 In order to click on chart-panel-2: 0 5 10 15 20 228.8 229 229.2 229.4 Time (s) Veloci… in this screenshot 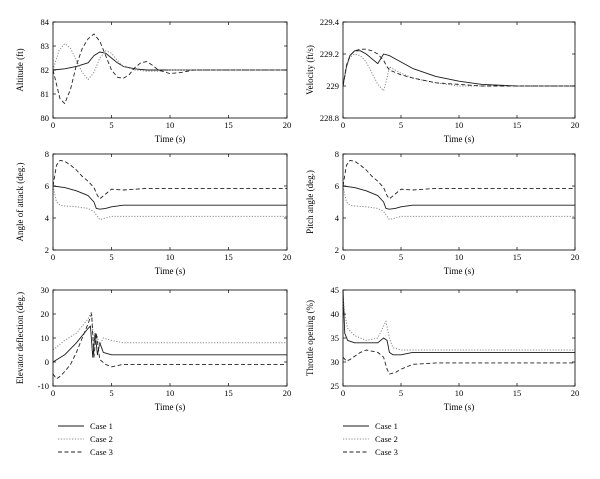, I will do `click(442, 80)`.